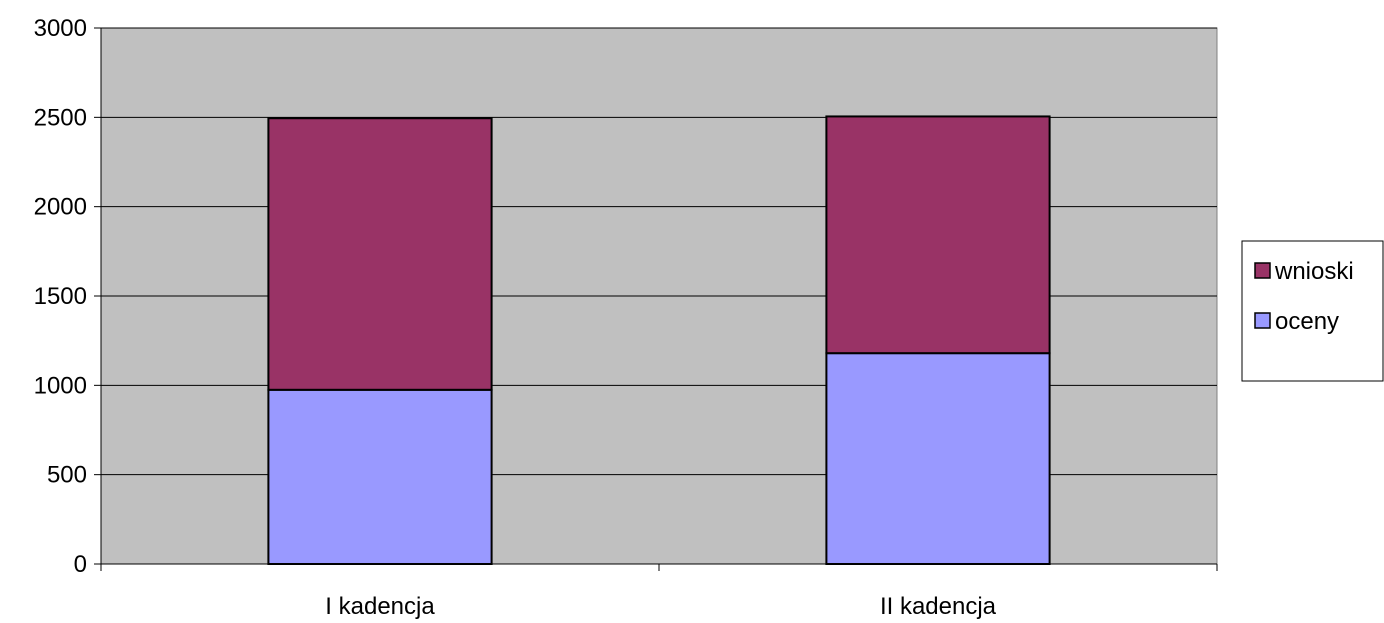  What do you see at coordinates (1262, 270) in the screenshot?
I see `legend-swatch-wnioski` at bounding box center [1262, 270].